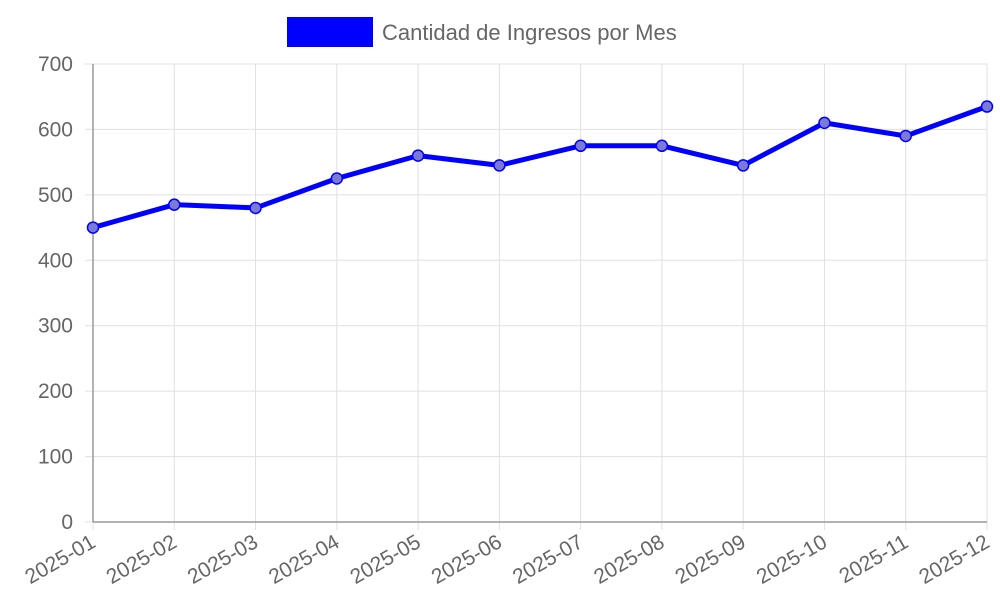 The height and width of the screenshot is (600, 1000). I want to click on y-tick-label: 100, so click(55, 457).